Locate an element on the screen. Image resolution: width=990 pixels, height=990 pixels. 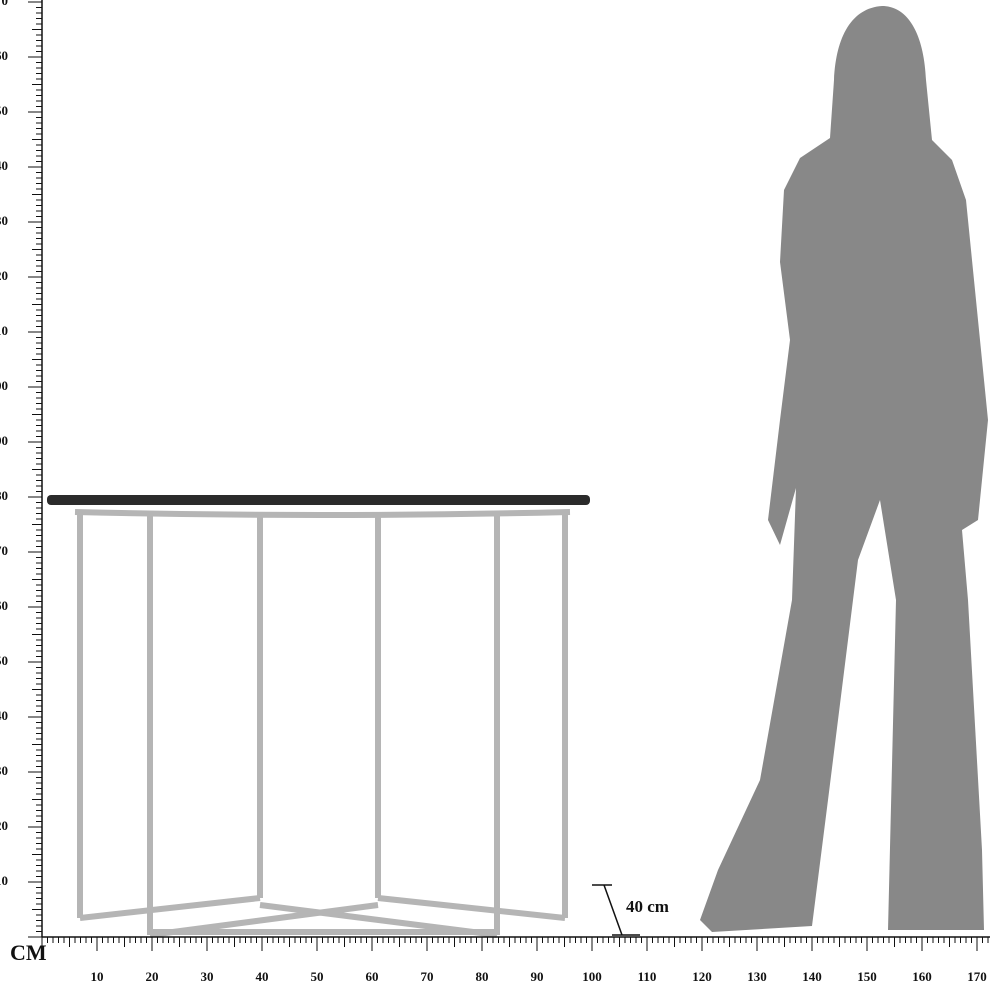
x-ruler-label: 140 is located at coordinates (812, 976).